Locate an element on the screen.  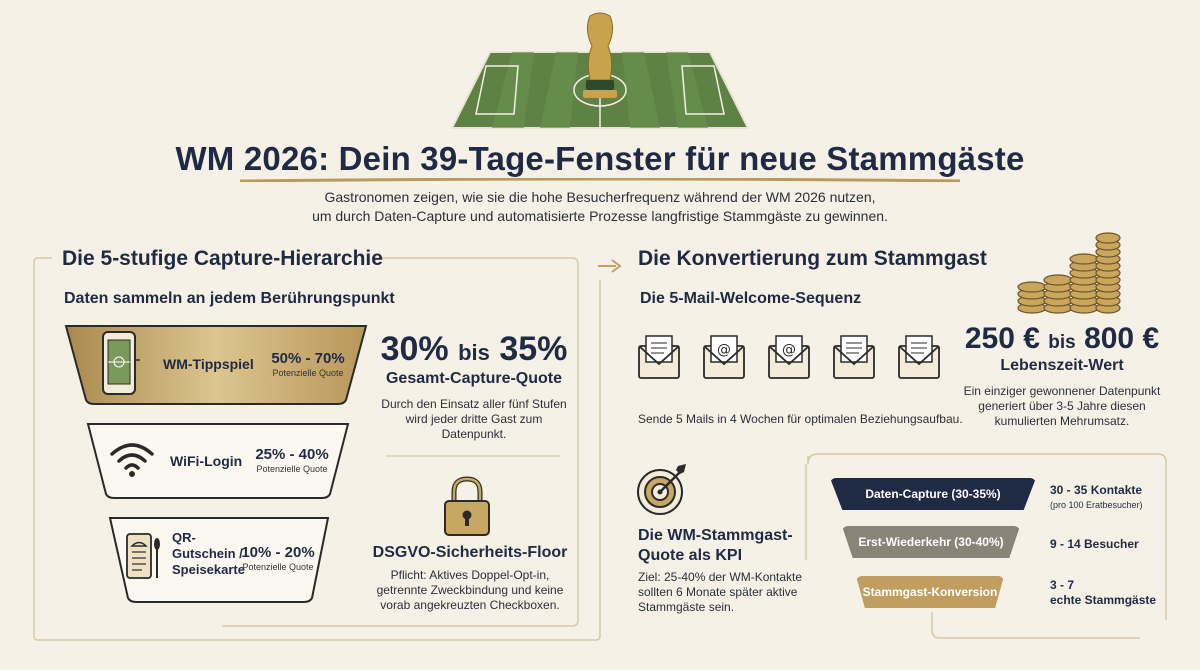
capture-rate-value: 30% bis 35% is located at coordinates (474, 349).